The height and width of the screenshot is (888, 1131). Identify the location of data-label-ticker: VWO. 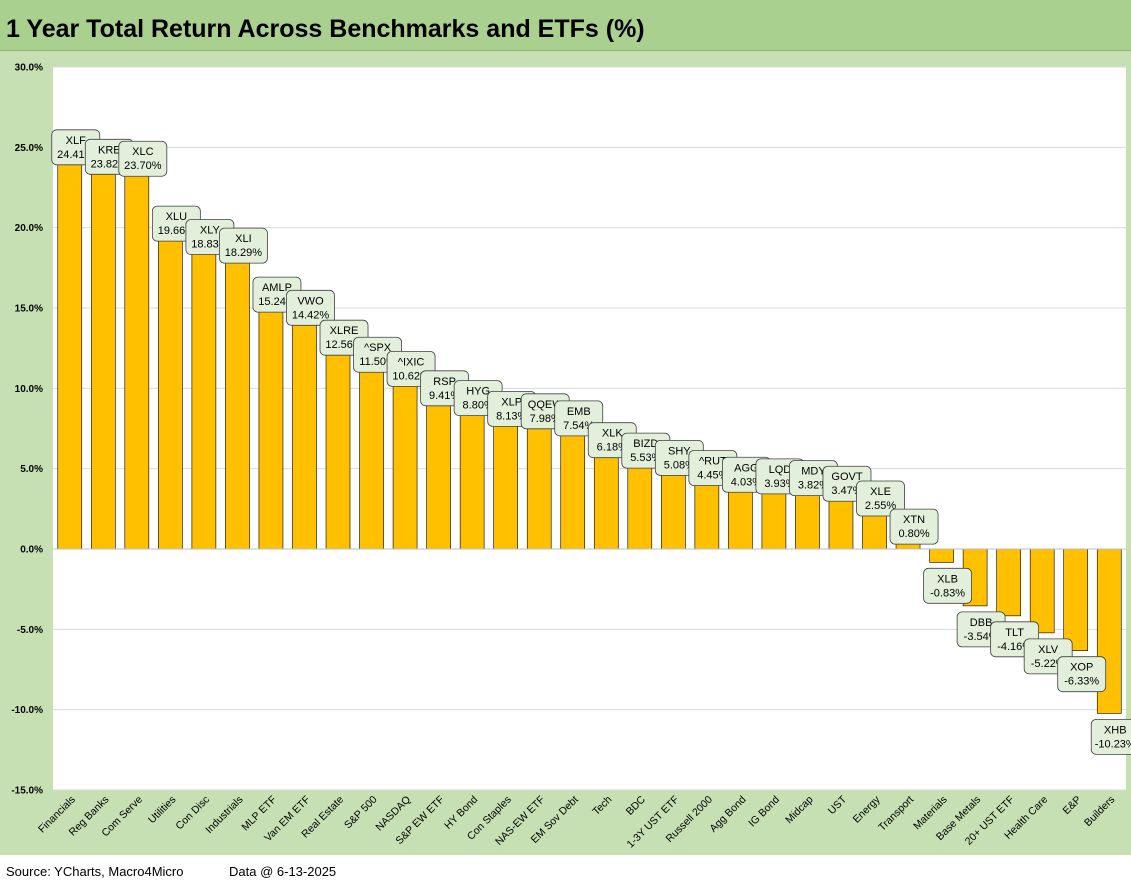
(310, 301).